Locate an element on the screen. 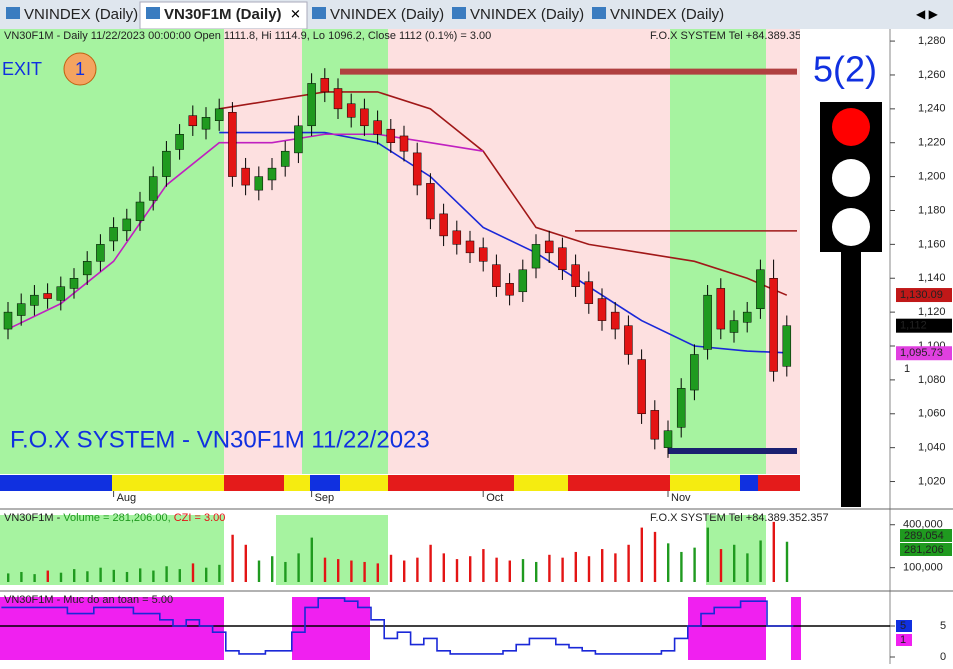 The width and height of the screenshot is (953, 669). extra-tag: 1 is located at coordinates (907, 369).